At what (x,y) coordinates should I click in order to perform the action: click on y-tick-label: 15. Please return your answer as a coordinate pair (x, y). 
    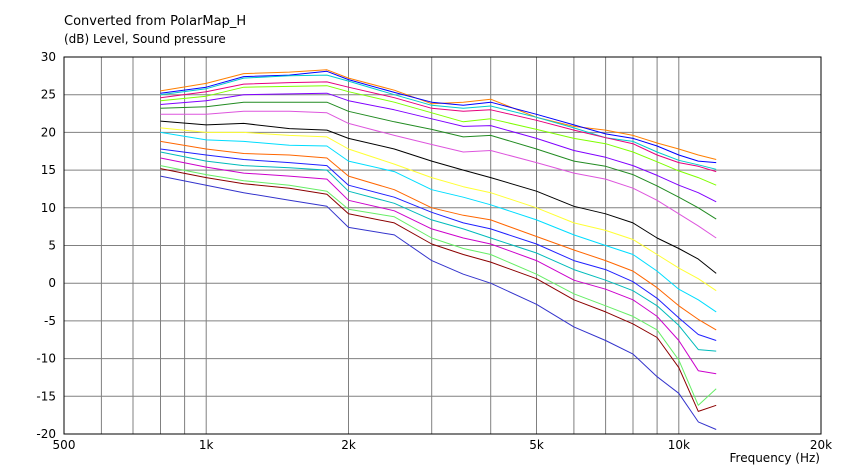
    Looking at the image, I should click on (48, 170).